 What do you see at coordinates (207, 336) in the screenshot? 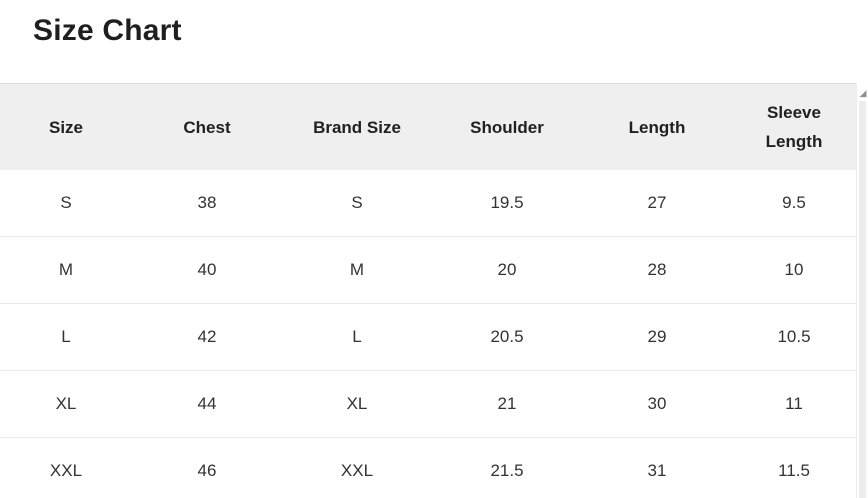
I see `table-cell: 42` at bounding box center [207, 336].